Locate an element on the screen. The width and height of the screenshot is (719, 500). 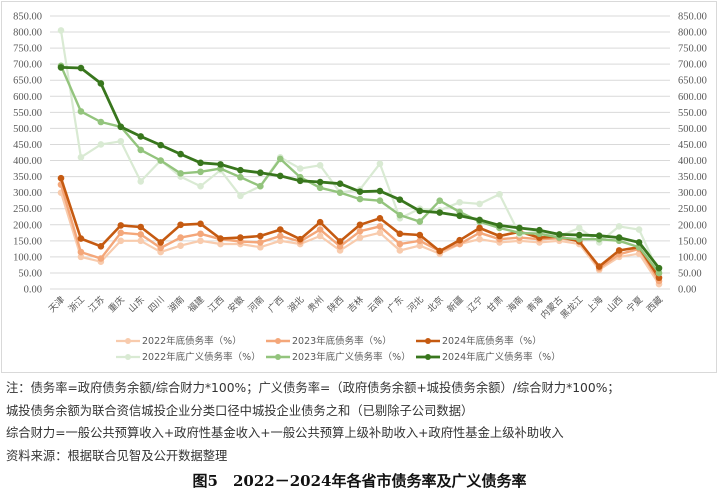
y-tick-label-right: 0.00 is located at coordinates (687, 290).